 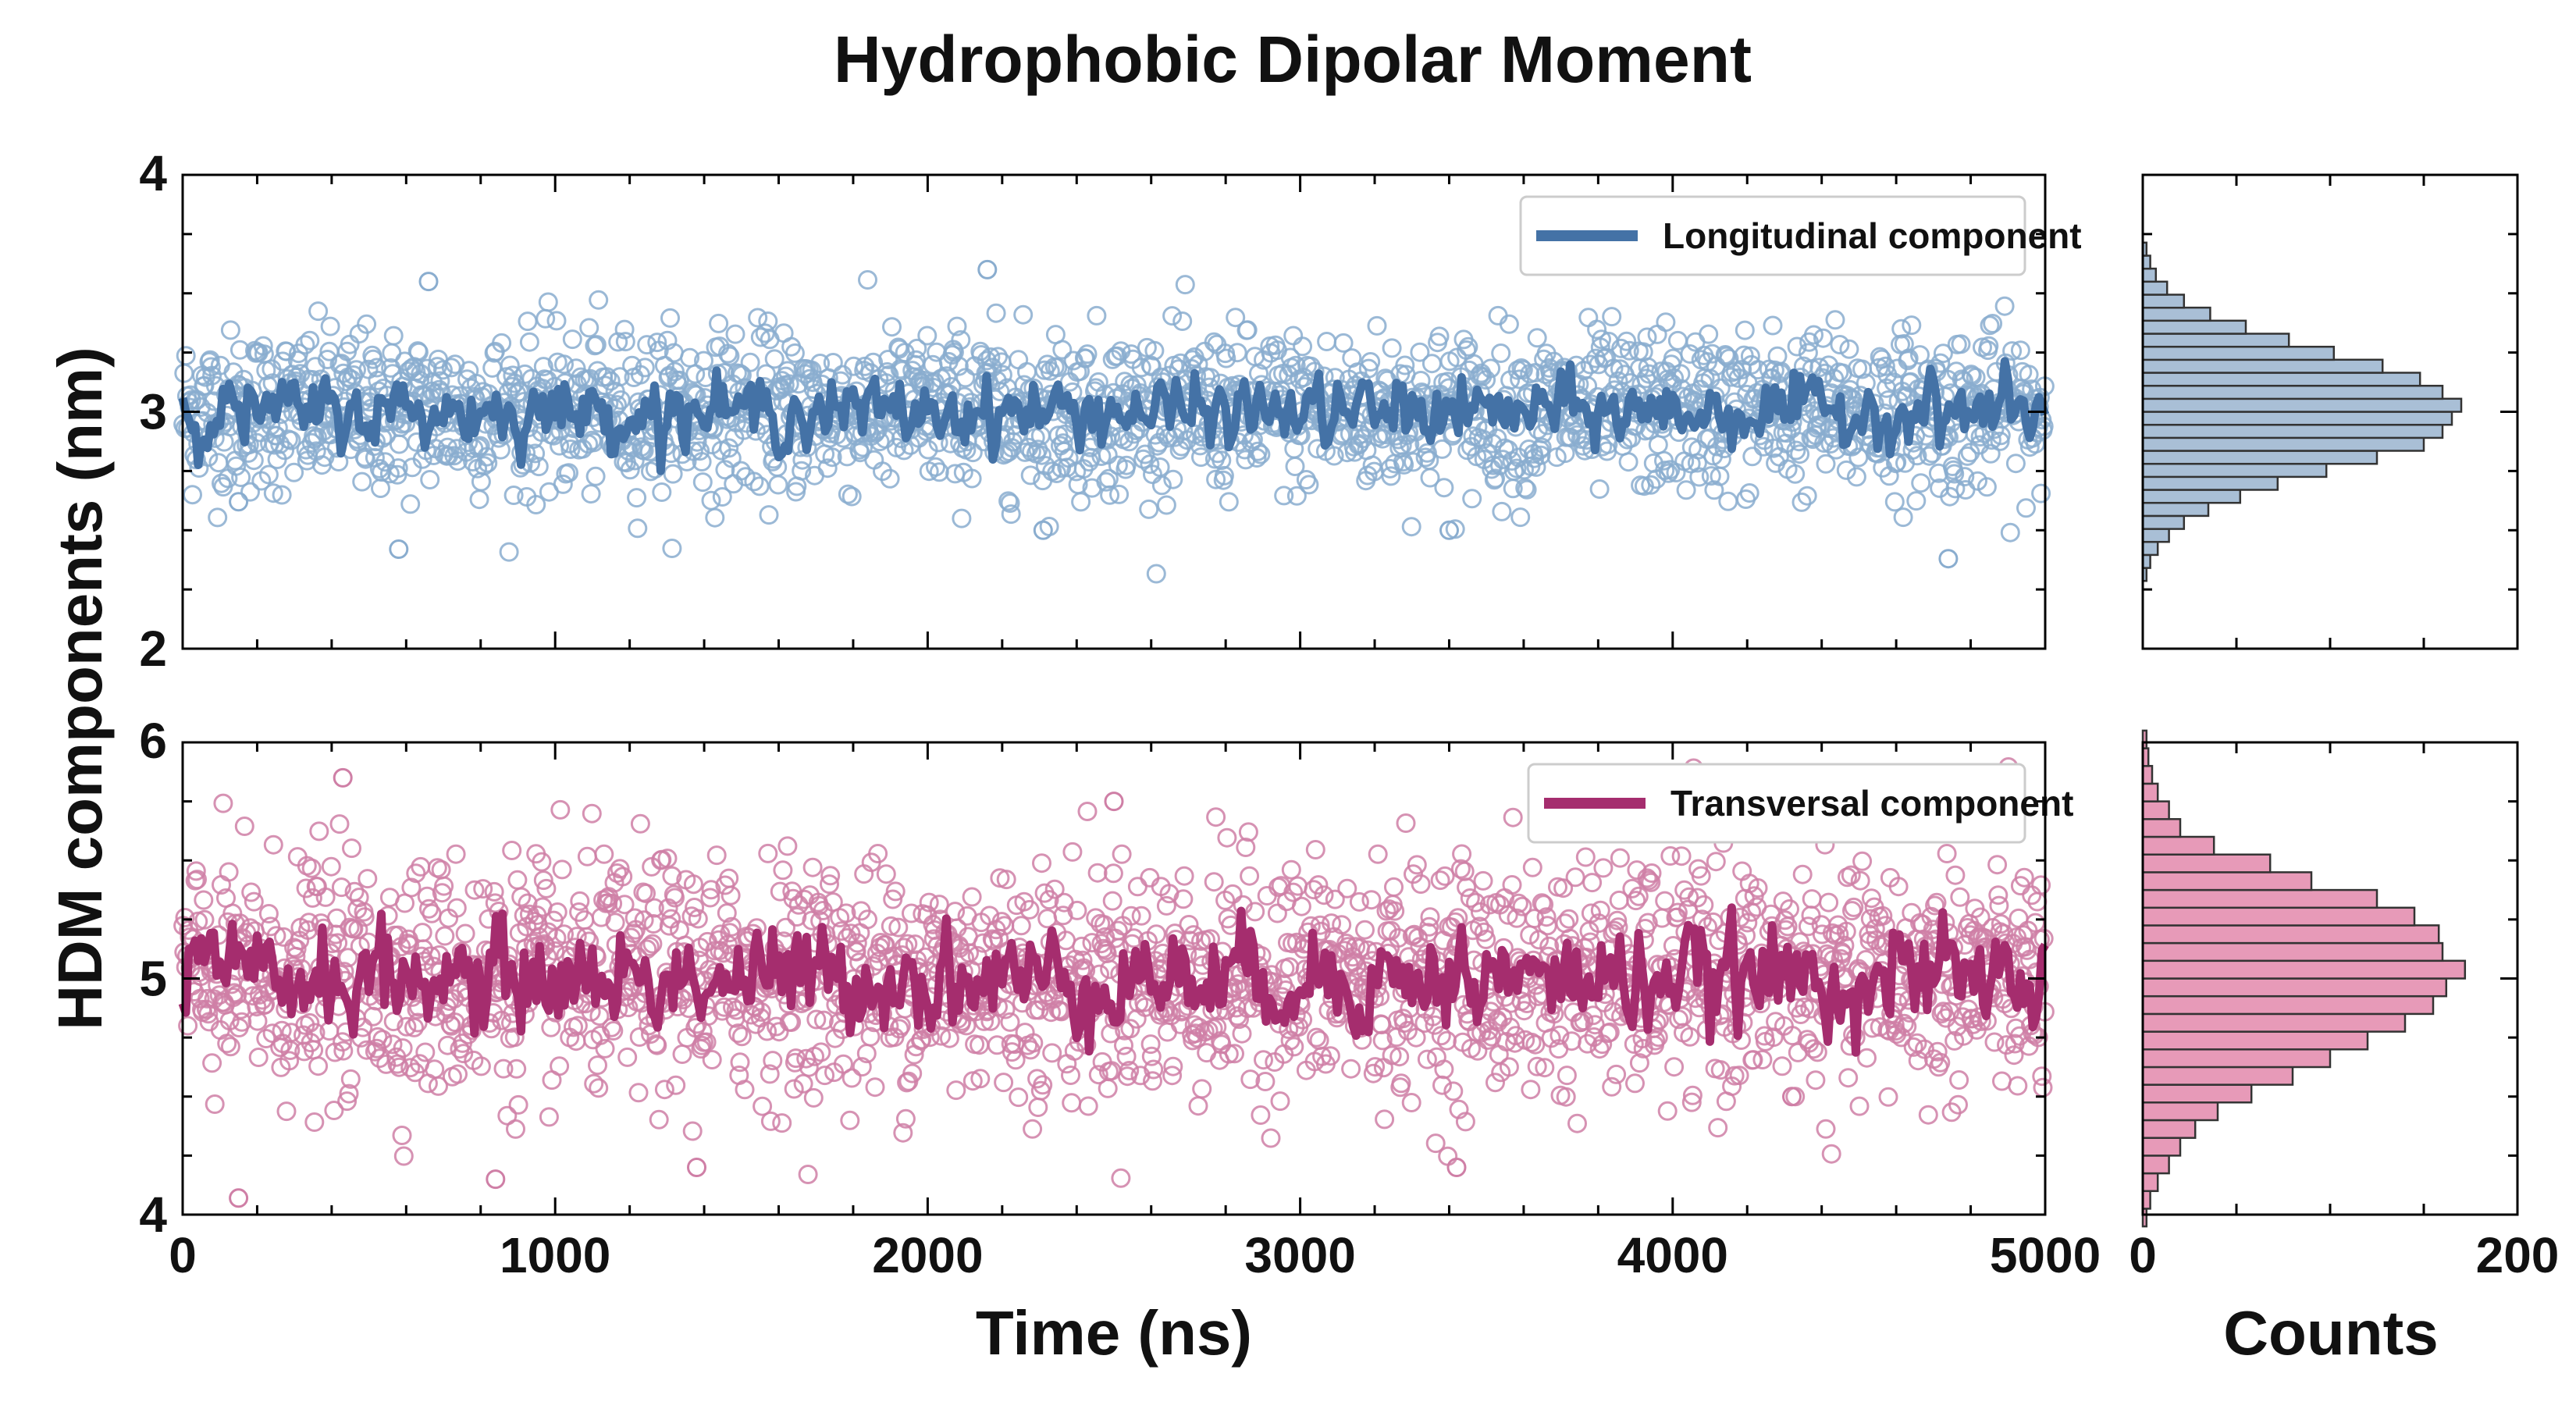 What do you see at coordinates (1872, 235) in the screenshot?
I see `legend-label: Longitudinal component` at bounding box center [1872, 235].